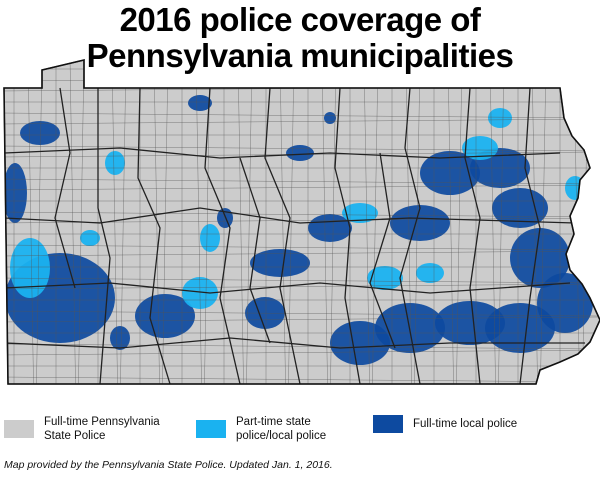  I want to click on legend-label-part-time: Part-time state police/local police, so click(281, 429).